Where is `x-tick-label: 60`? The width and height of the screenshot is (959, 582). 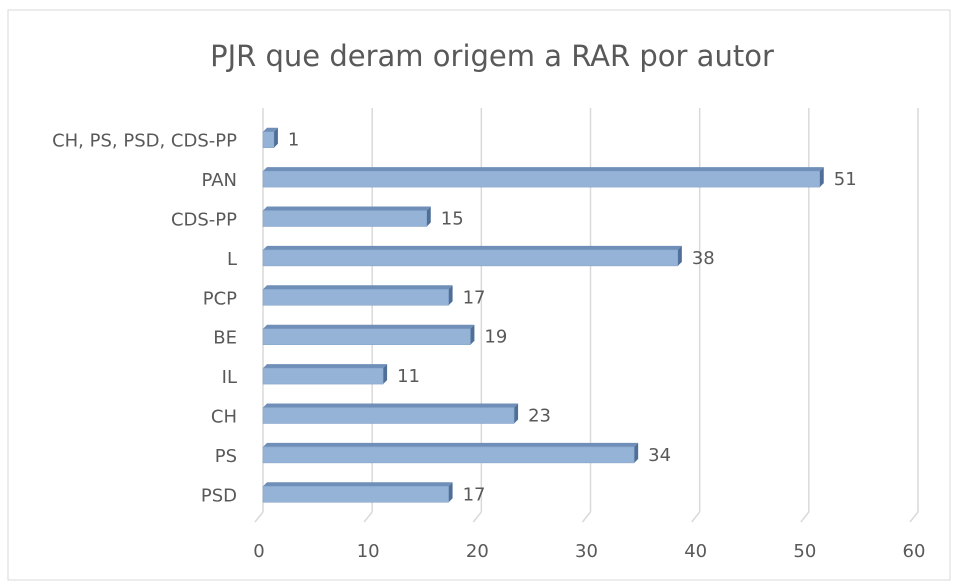
x-tick-label: 60 is located at coordinates (914, 551).